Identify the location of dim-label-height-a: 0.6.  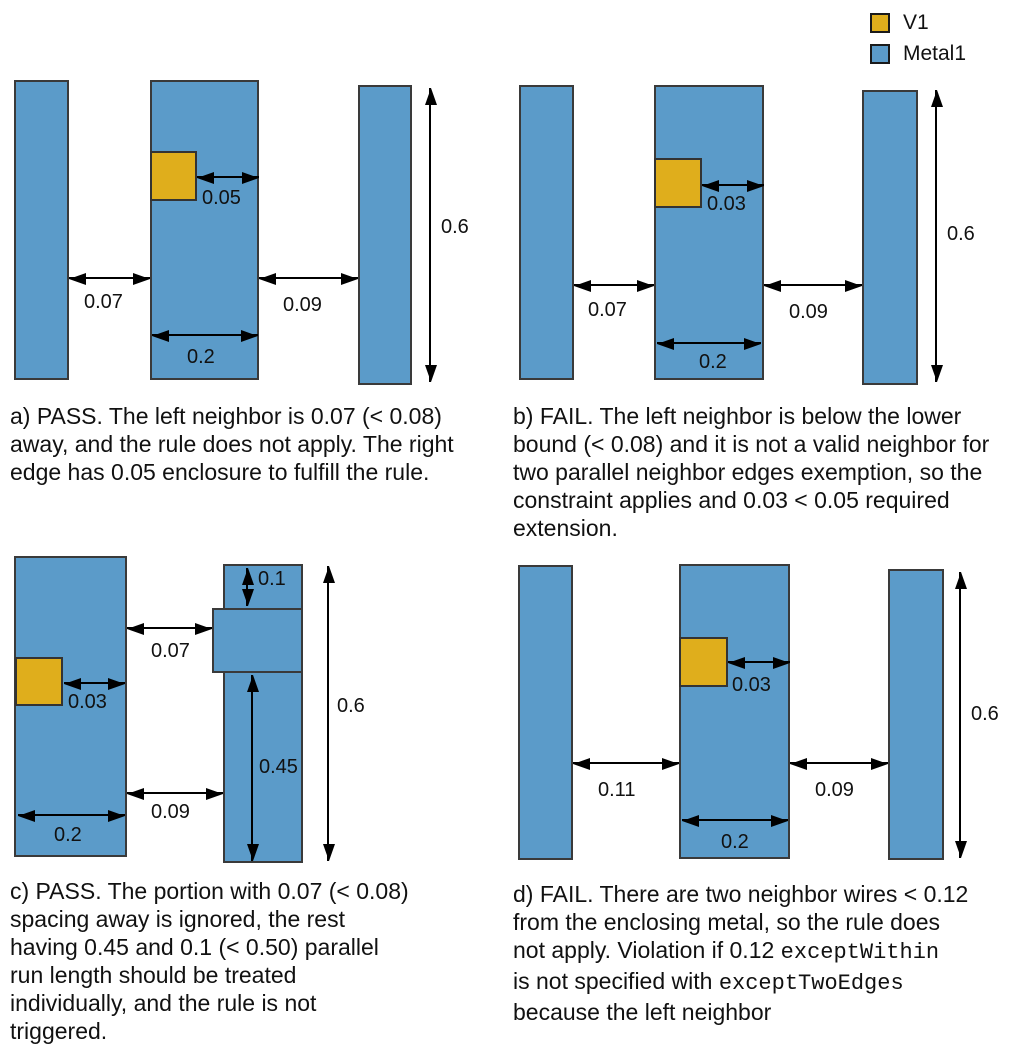
(455, 227).